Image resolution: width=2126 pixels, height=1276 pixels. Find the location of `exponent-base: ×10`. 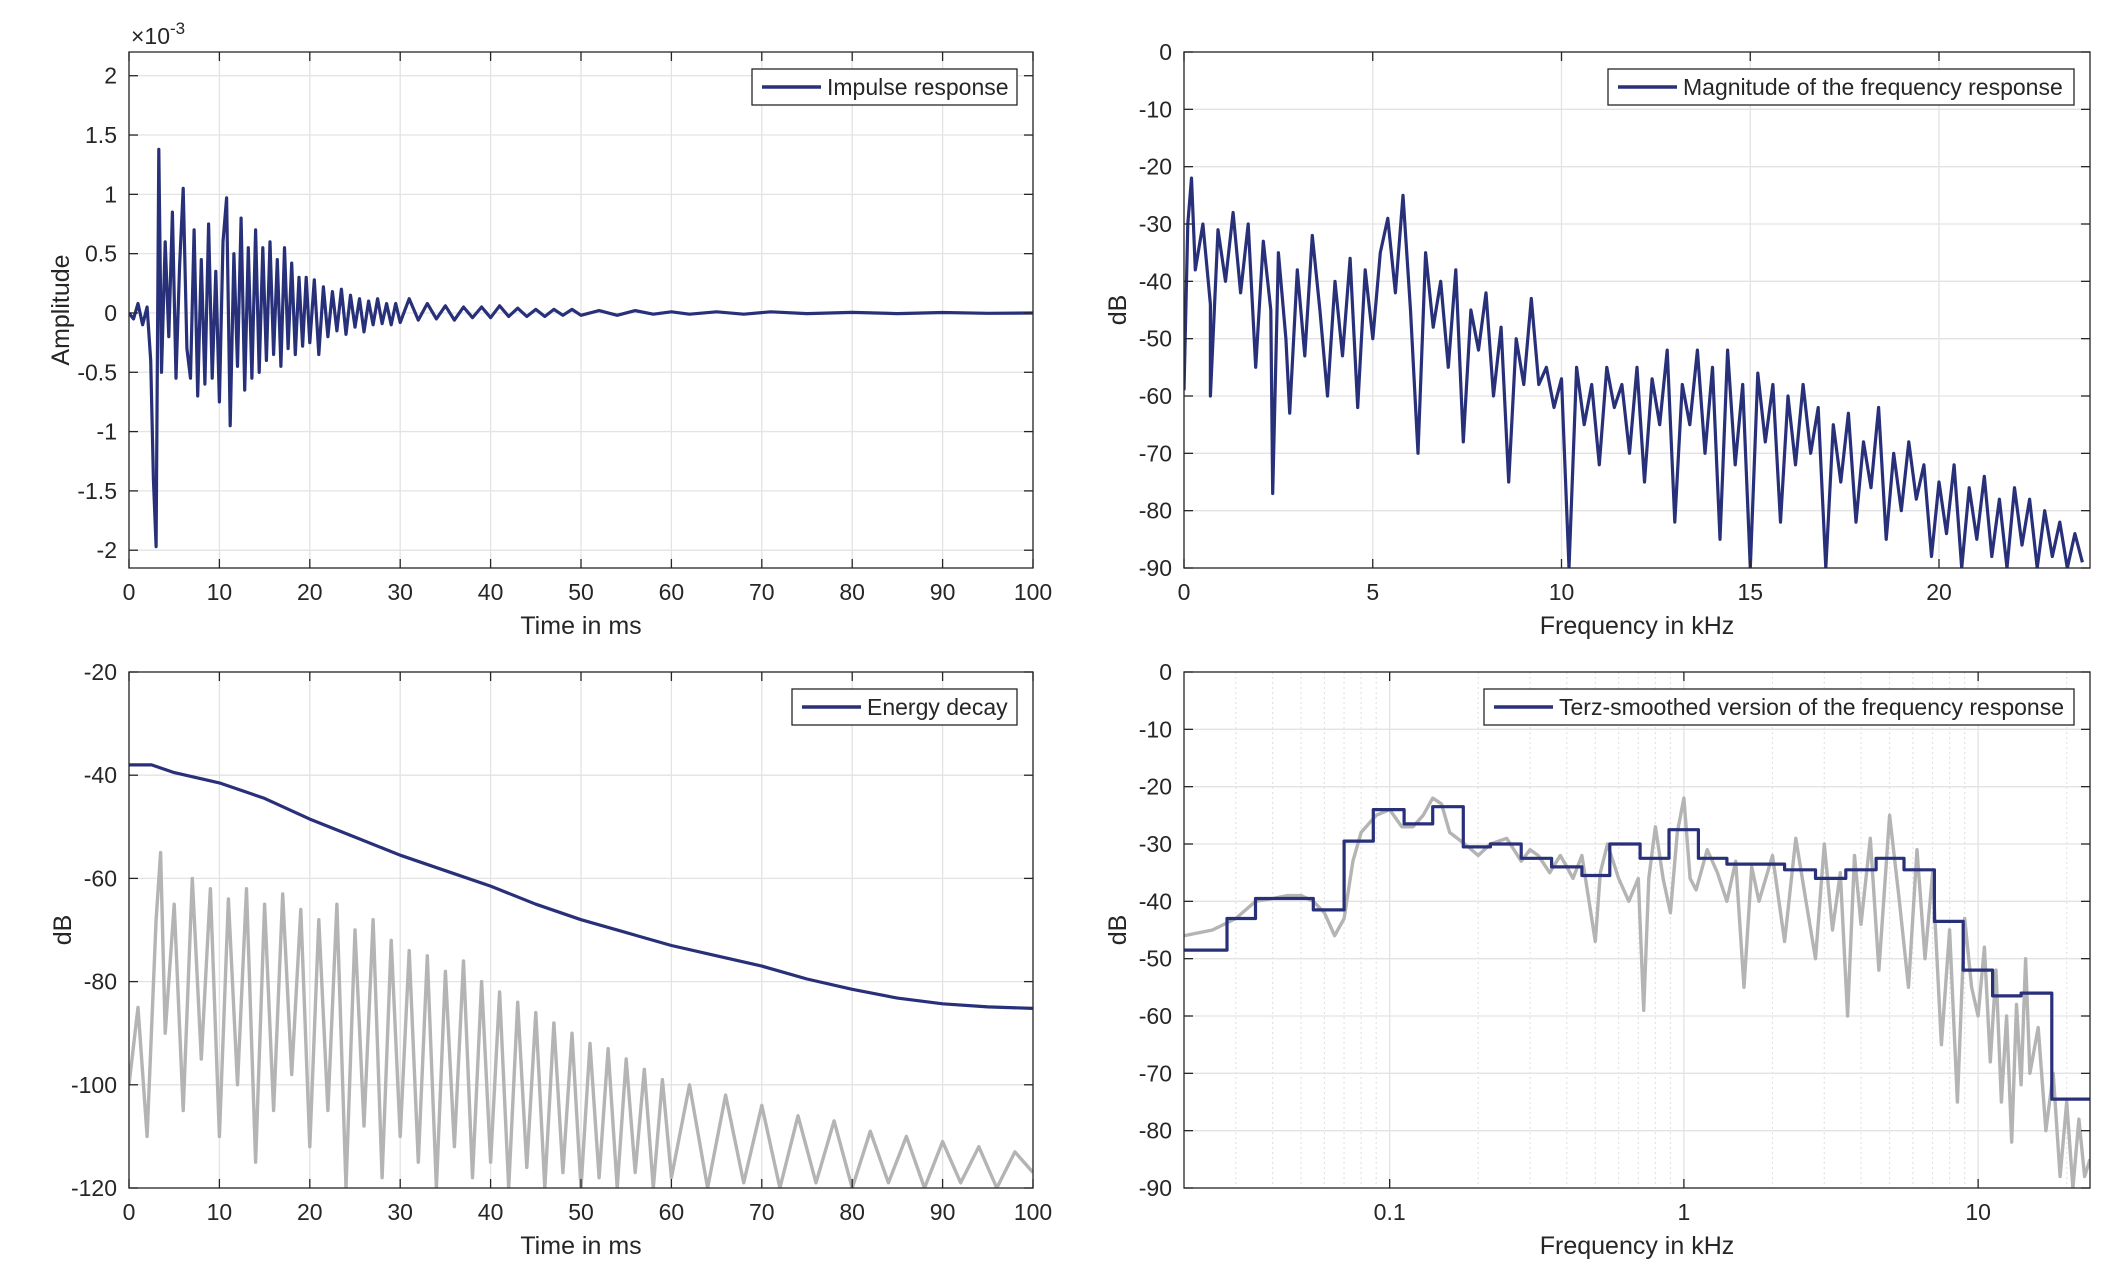

exponent-base: ×10 is located at coordinates (150, 36).